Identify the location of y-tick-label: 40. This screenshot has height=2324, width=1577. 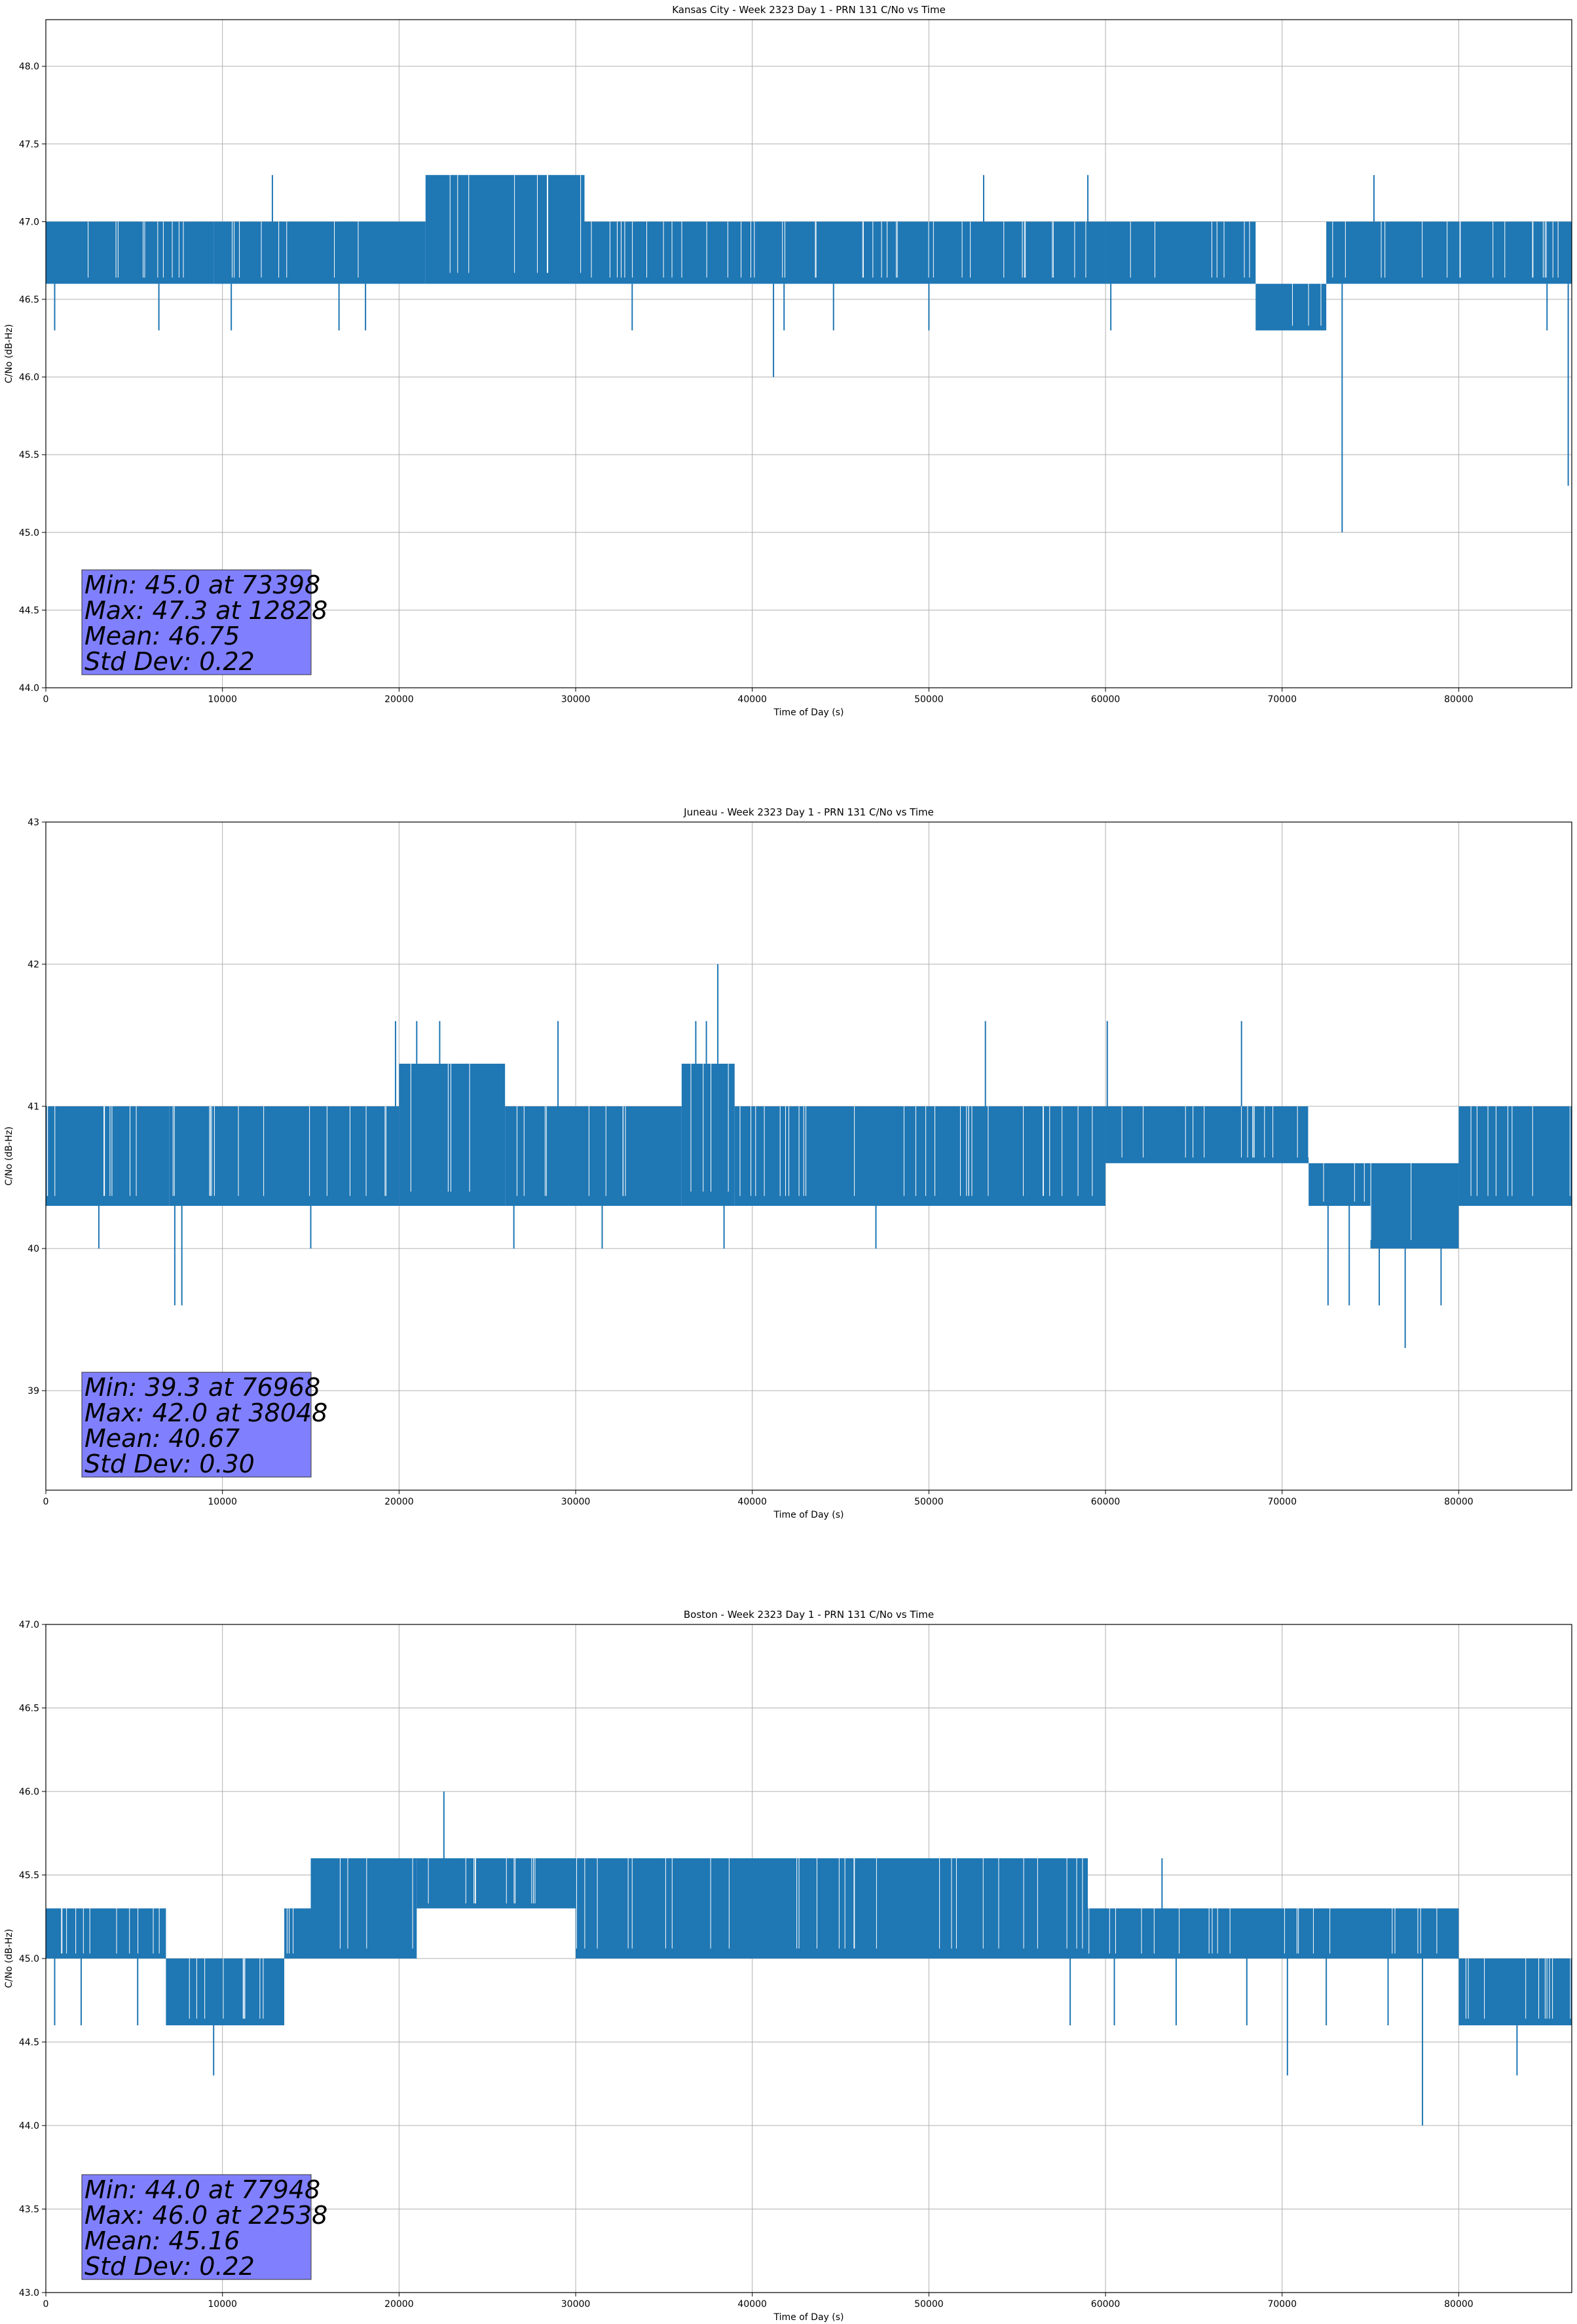
(33, 1249).